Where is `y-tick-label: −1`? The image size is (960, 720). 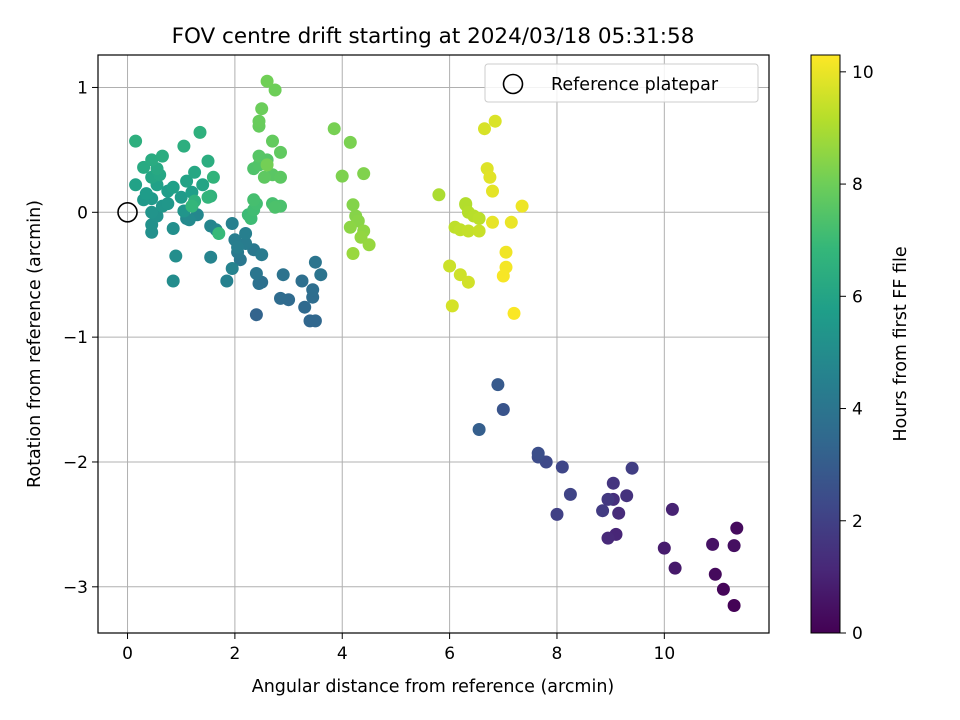 y-tick-label: −1 is located at coordinates (75, 338).